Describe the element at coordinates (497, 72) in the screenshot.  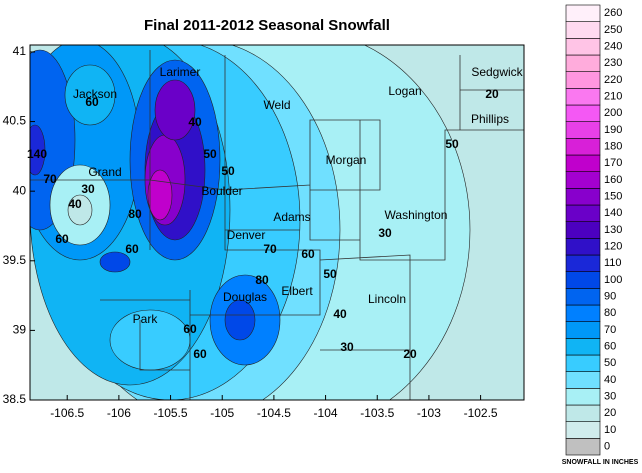
I see `county-label: Sedgwick` at that location.